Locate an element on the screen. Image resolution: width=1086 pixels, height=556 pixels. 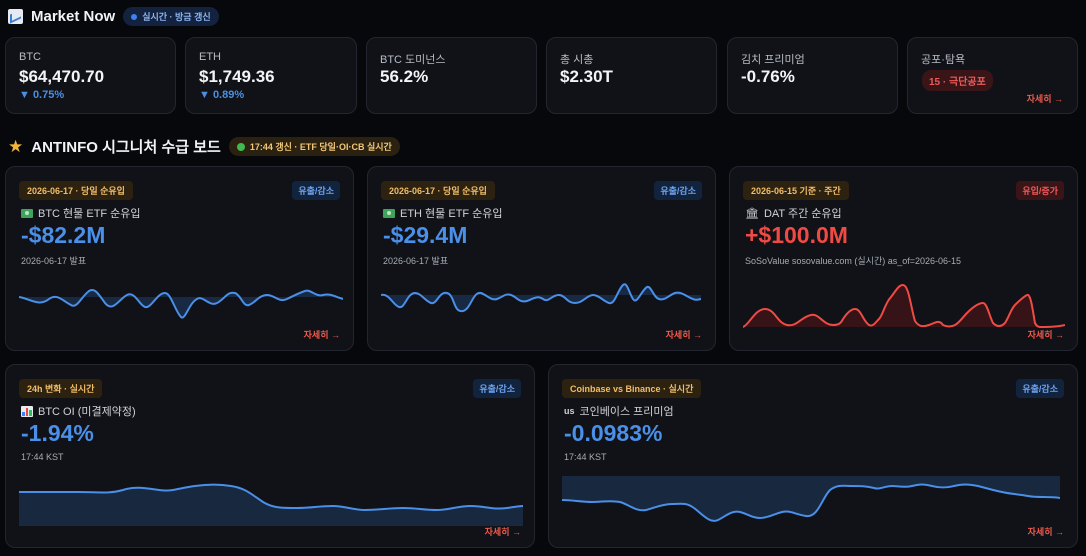
stat-card-dominance: BTC 도미넌스 56.2% is located at coordinates (451, 75).